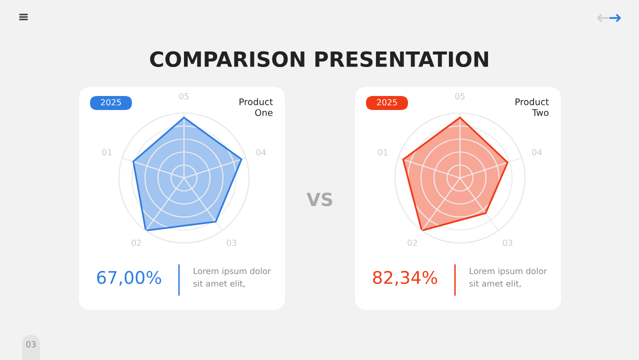  What do you see at coordinates (319, 59) in the screenshot?
I see `text: COMPARISON PRESENTATION` at bounding box center [319, 59].